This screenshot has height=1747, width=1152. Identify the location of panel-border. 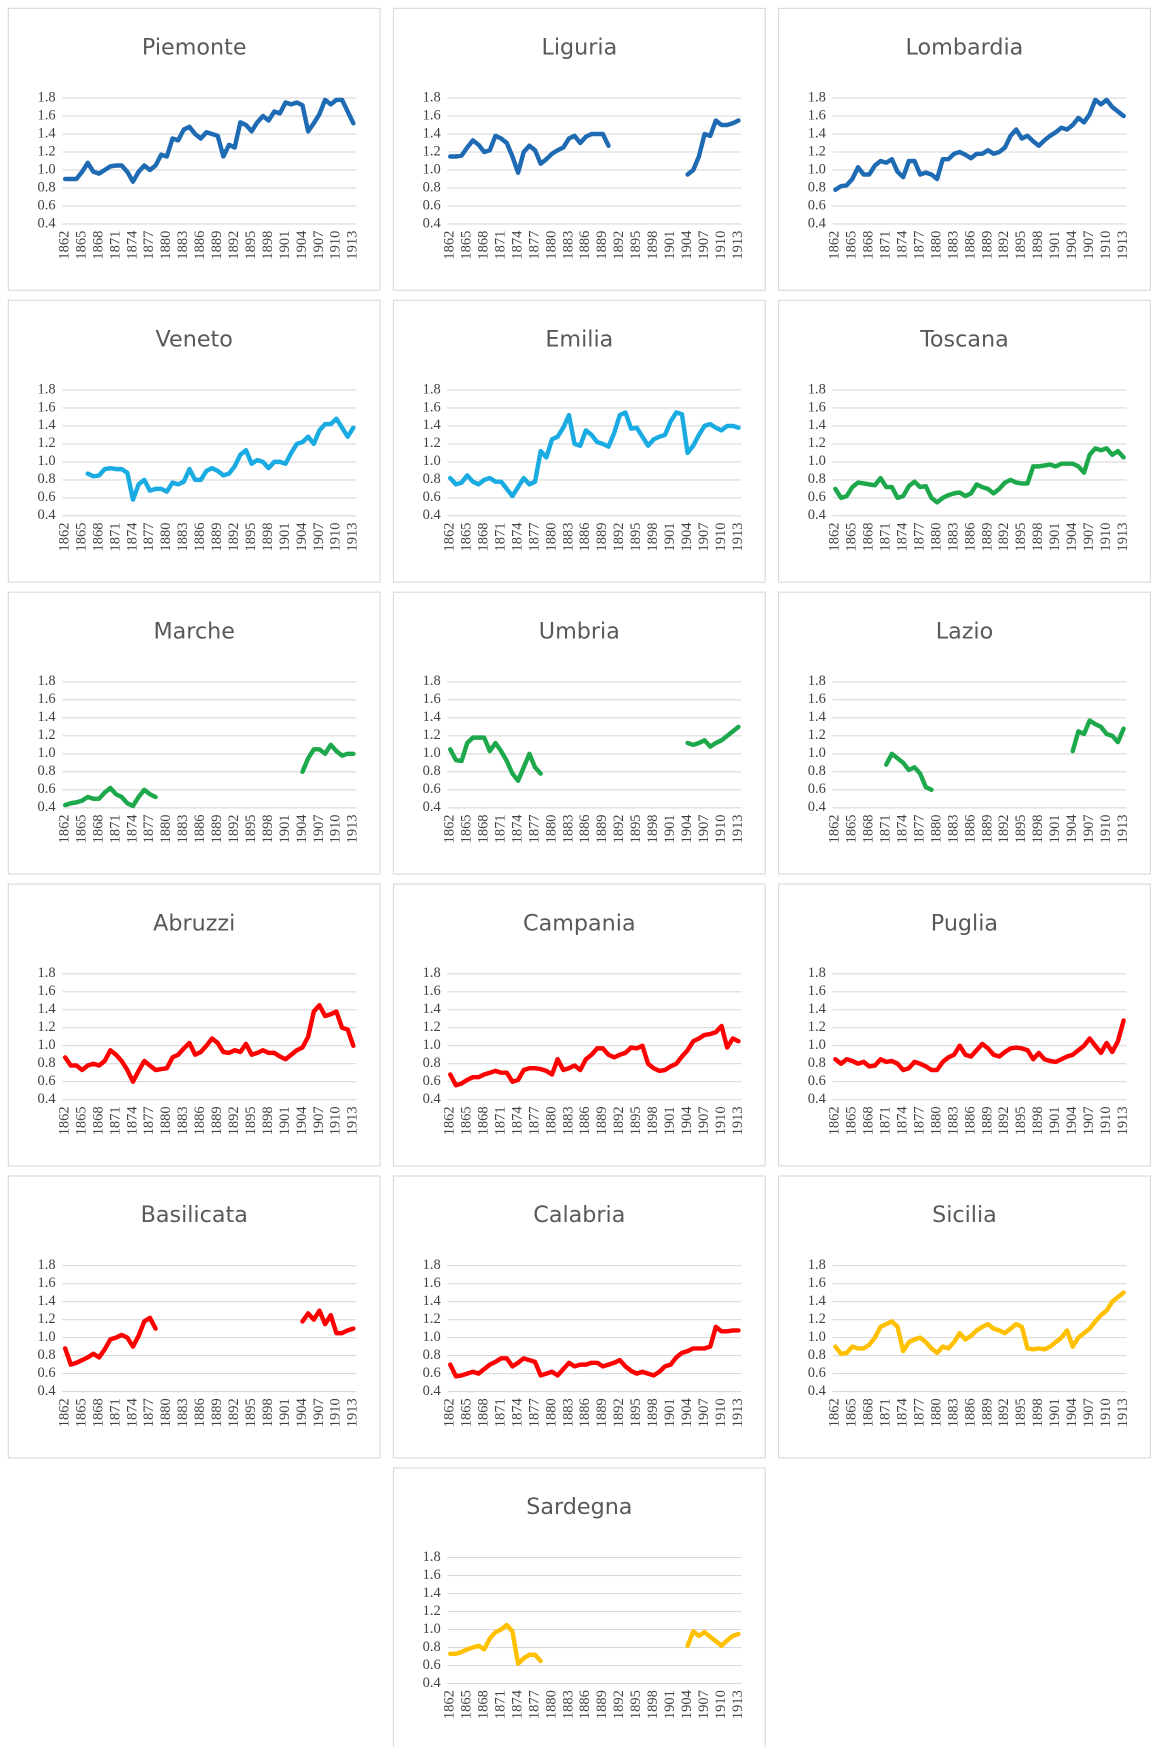
(194, 1317).